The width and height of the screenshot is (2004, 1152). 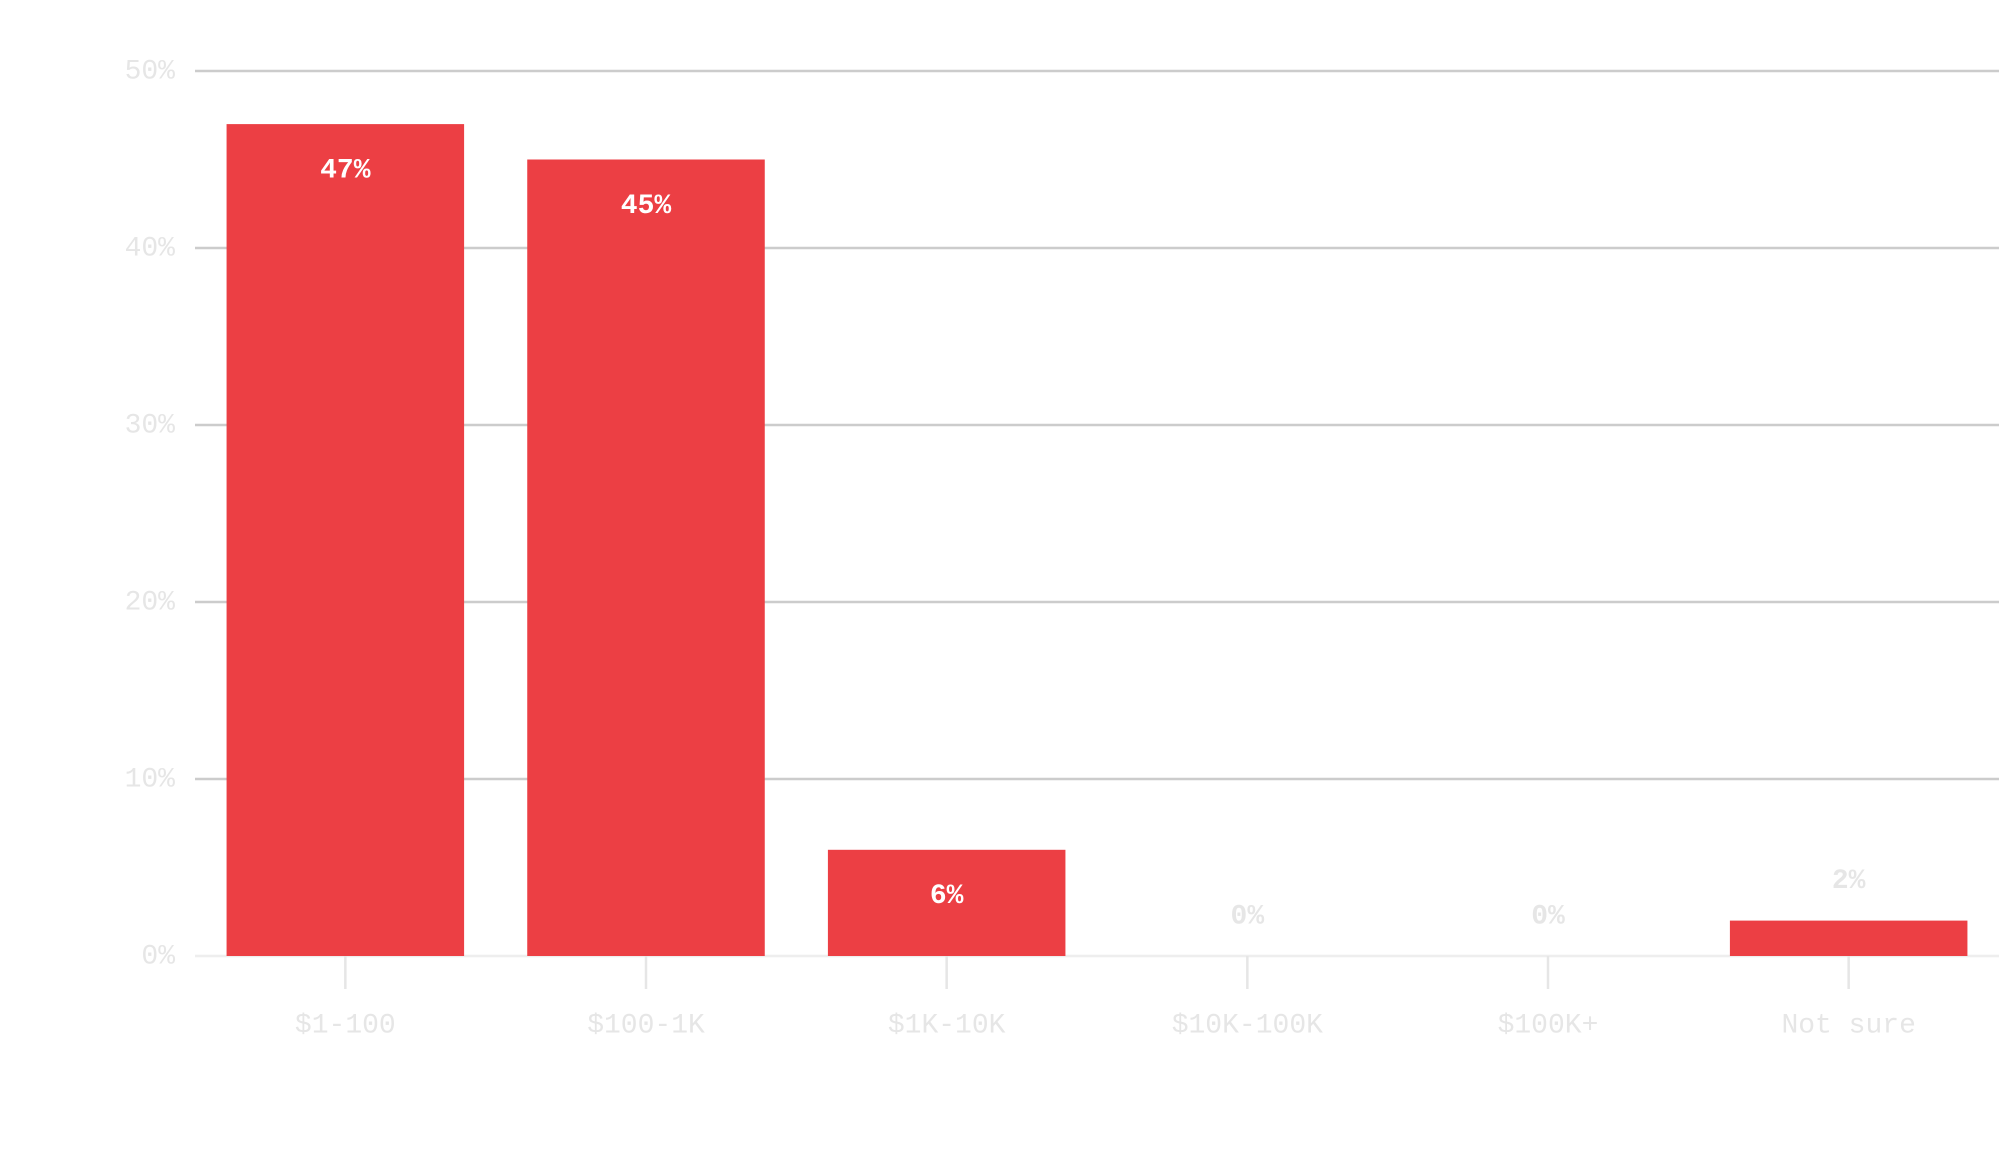 What do you see at coordinates (1247, 1025) in the screenshot?
I see `x-tick-label: $10K-100K` at bounding box center [1247, 1025].